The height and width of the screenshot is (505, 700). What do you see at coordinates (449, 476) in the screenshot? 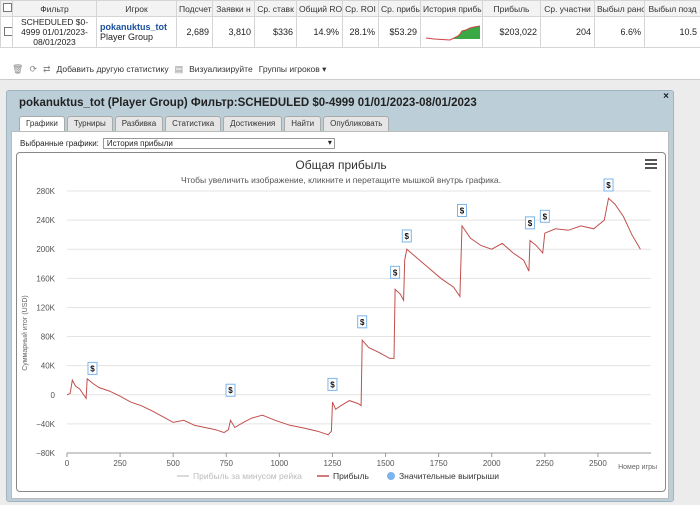
I see `legend-item-big-wins: Значительные выигрыши` at bounding box center [449, 476].